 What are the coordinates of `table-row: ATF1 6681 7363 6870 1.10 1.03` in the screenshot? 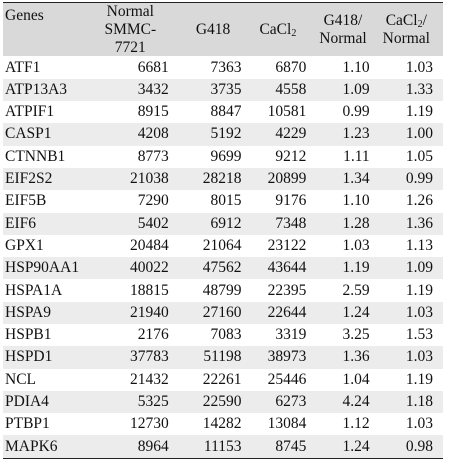 It's located at (223, 67).